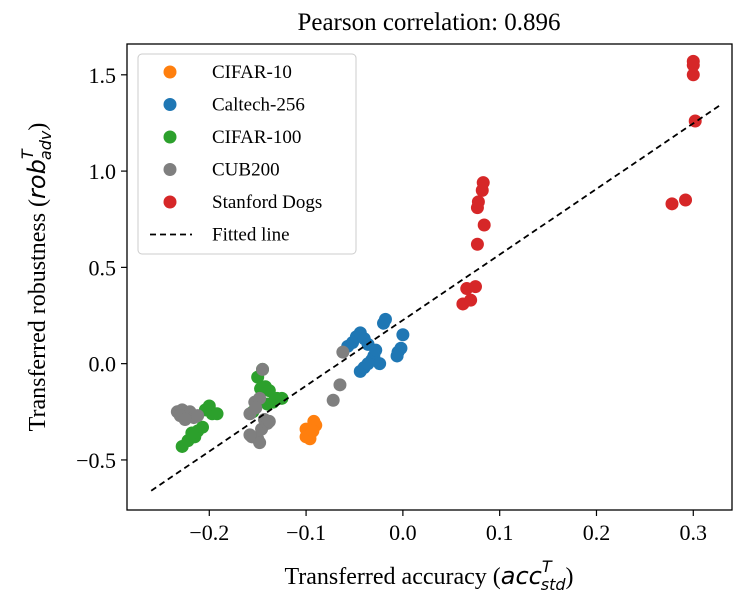 The width and height of the screenshot is (747, 598). Describe the element at coordinates (103, 75) in the screenshot. I see `y-tick-label: 1.5` at that location.